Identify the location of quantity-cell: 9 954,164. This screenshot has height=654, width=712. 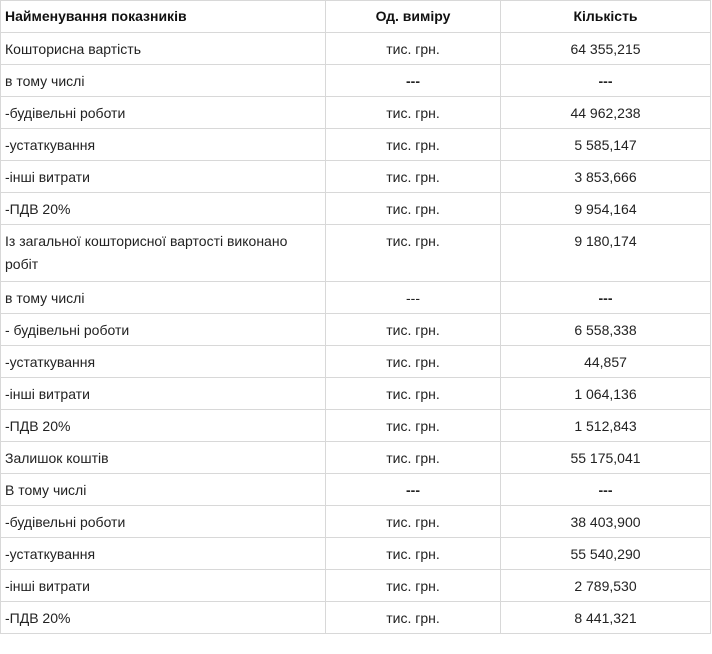
(605, 208).